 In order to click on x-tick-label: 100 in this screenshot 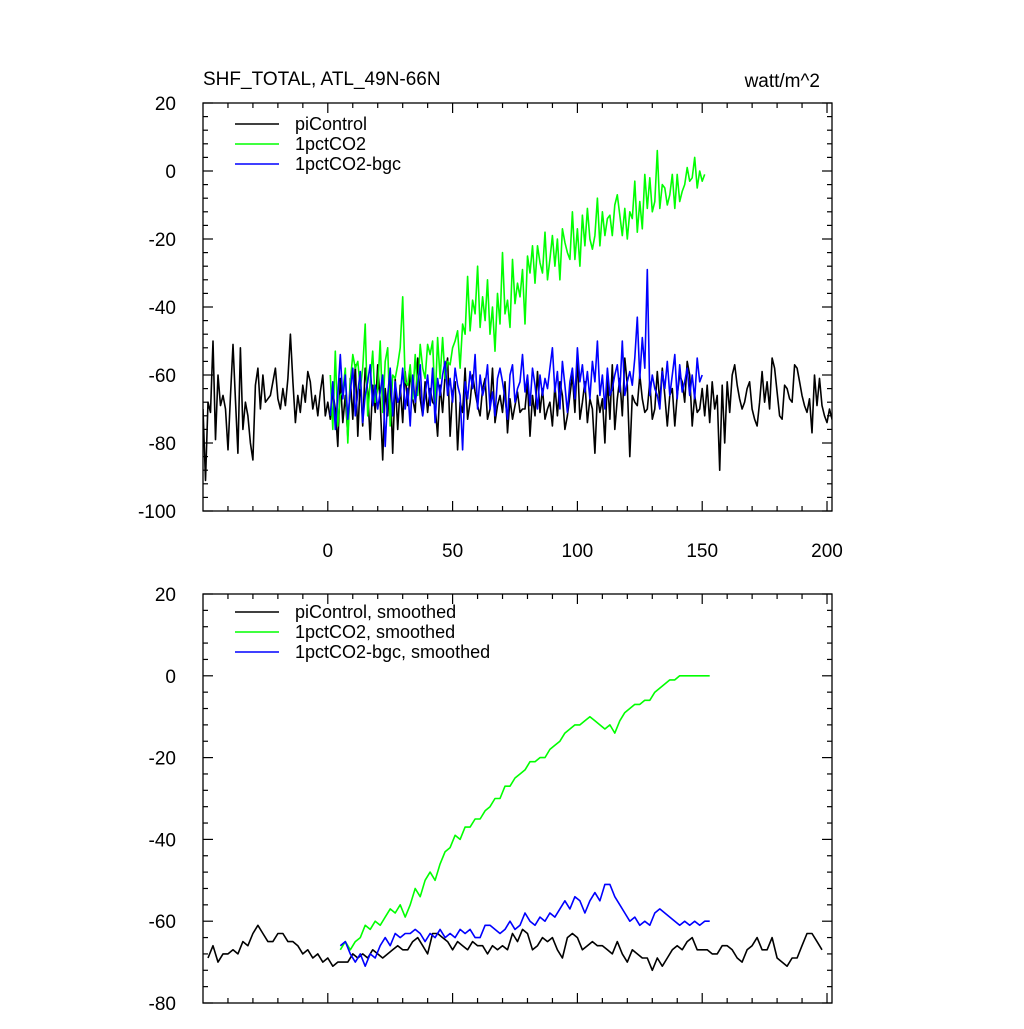, I will do `click(578, 551)`.